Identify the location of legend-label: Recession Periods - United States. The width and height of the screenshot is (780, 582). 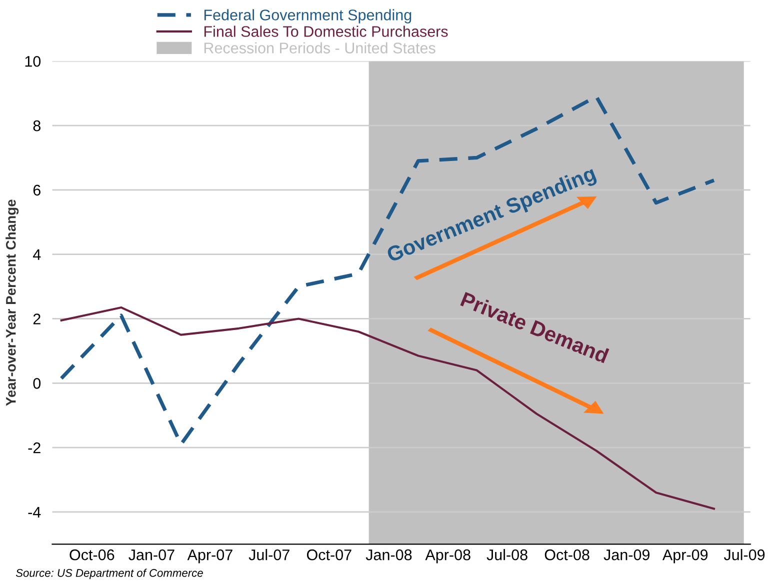
(320, 48).